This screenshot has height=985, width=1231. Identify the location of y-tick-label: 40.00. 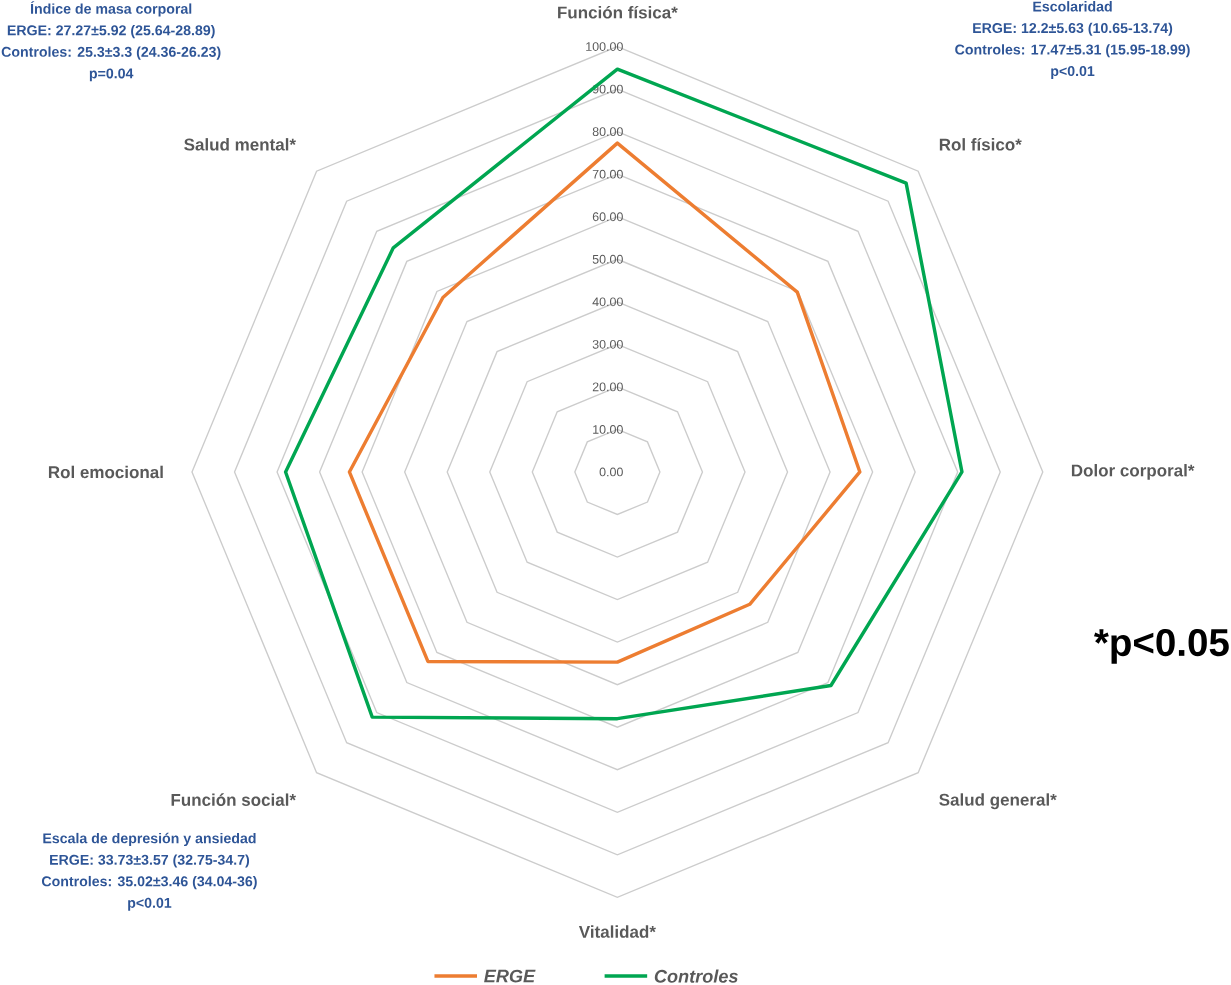
(607, 302).